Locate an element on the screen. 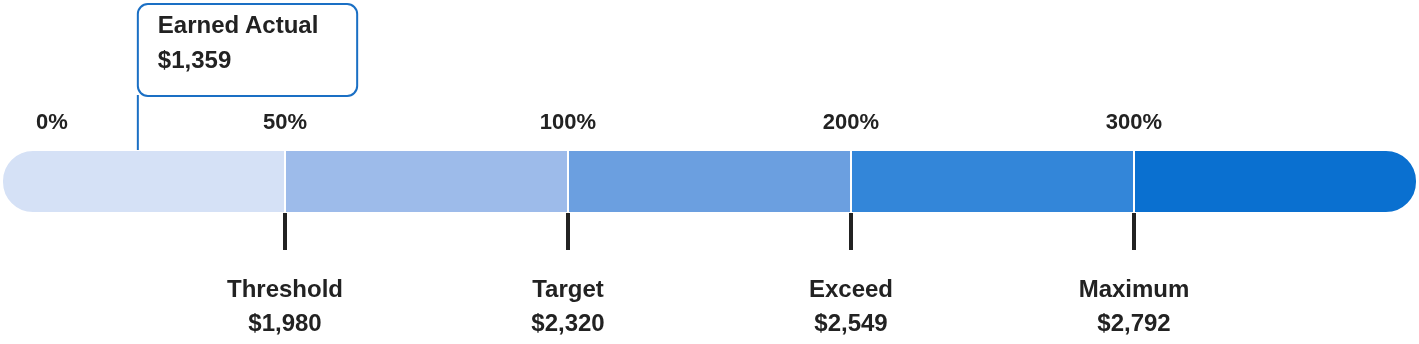 Image resolution: width=1419 pixels, height=344 pixels. text: 50% is located at coordinates (285, 121).